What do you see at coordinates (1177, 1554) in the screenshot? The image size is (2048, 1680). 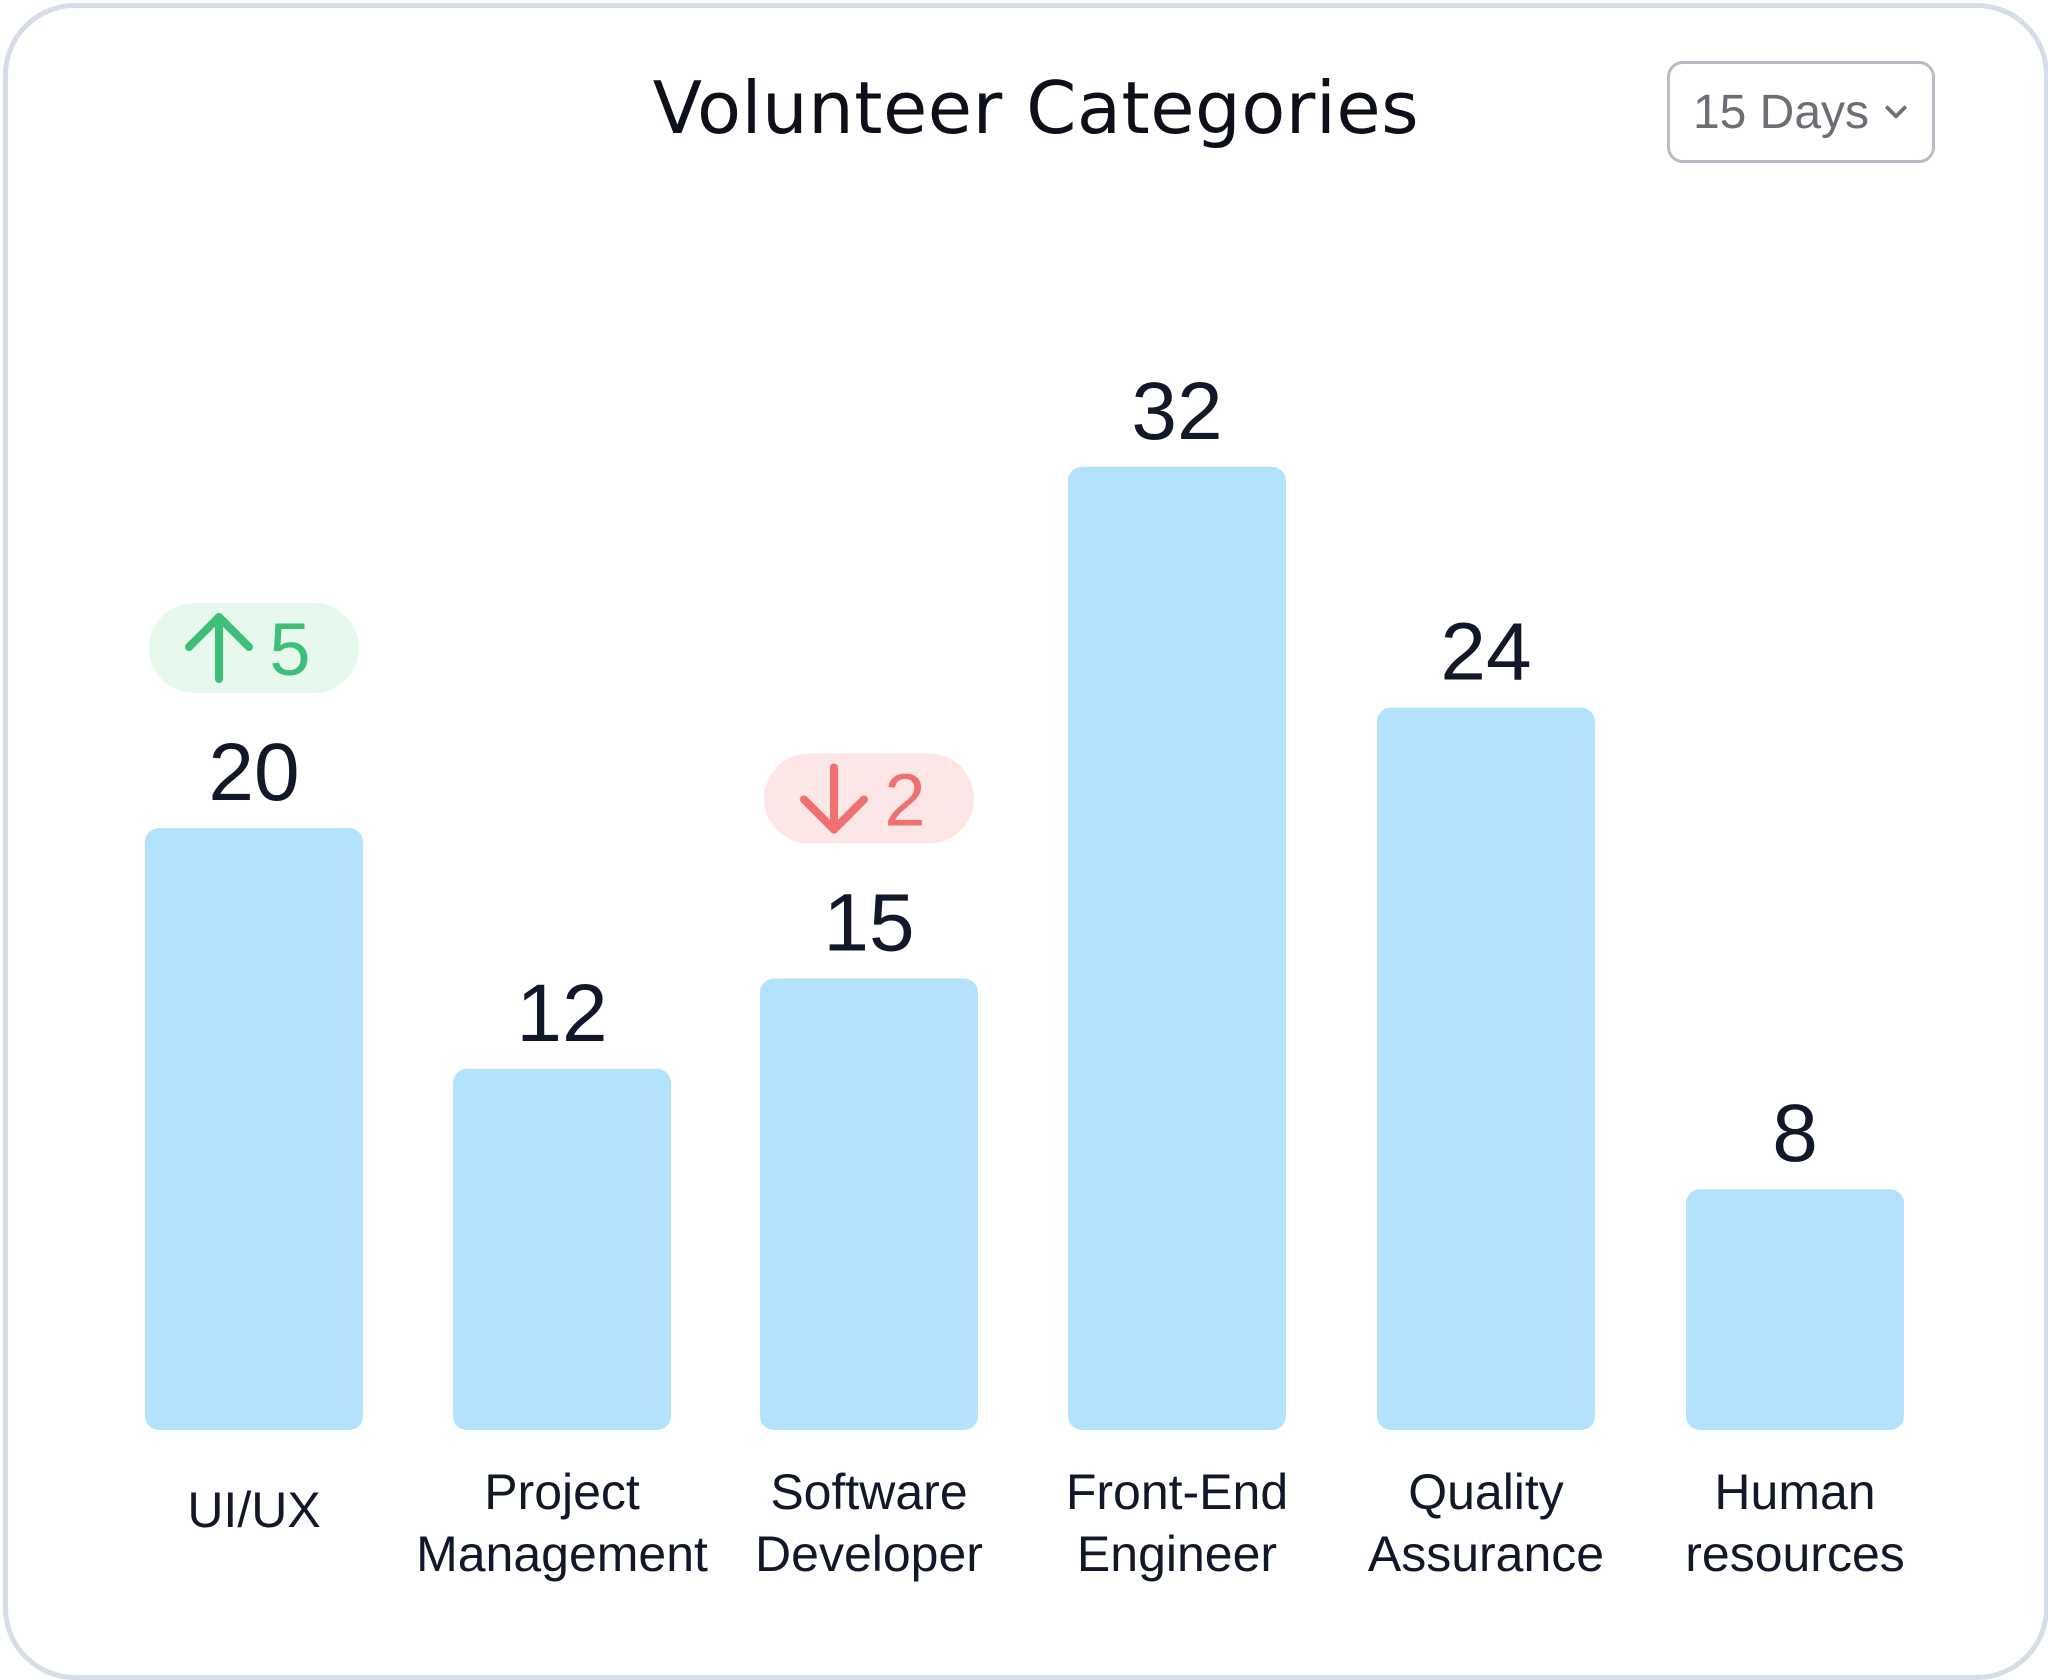 I see `category-label-3-1: Engineer` at bounding box center [1177, 1554].